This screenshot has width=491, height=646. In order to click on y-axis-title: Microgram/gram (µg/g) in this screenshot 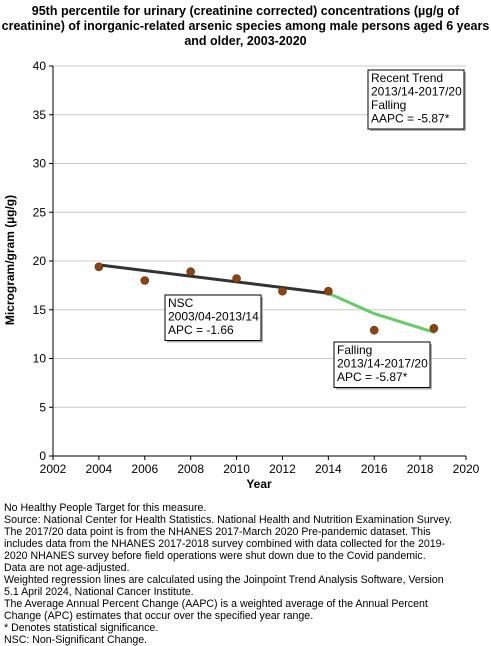, I will do `click(10, 260)`.